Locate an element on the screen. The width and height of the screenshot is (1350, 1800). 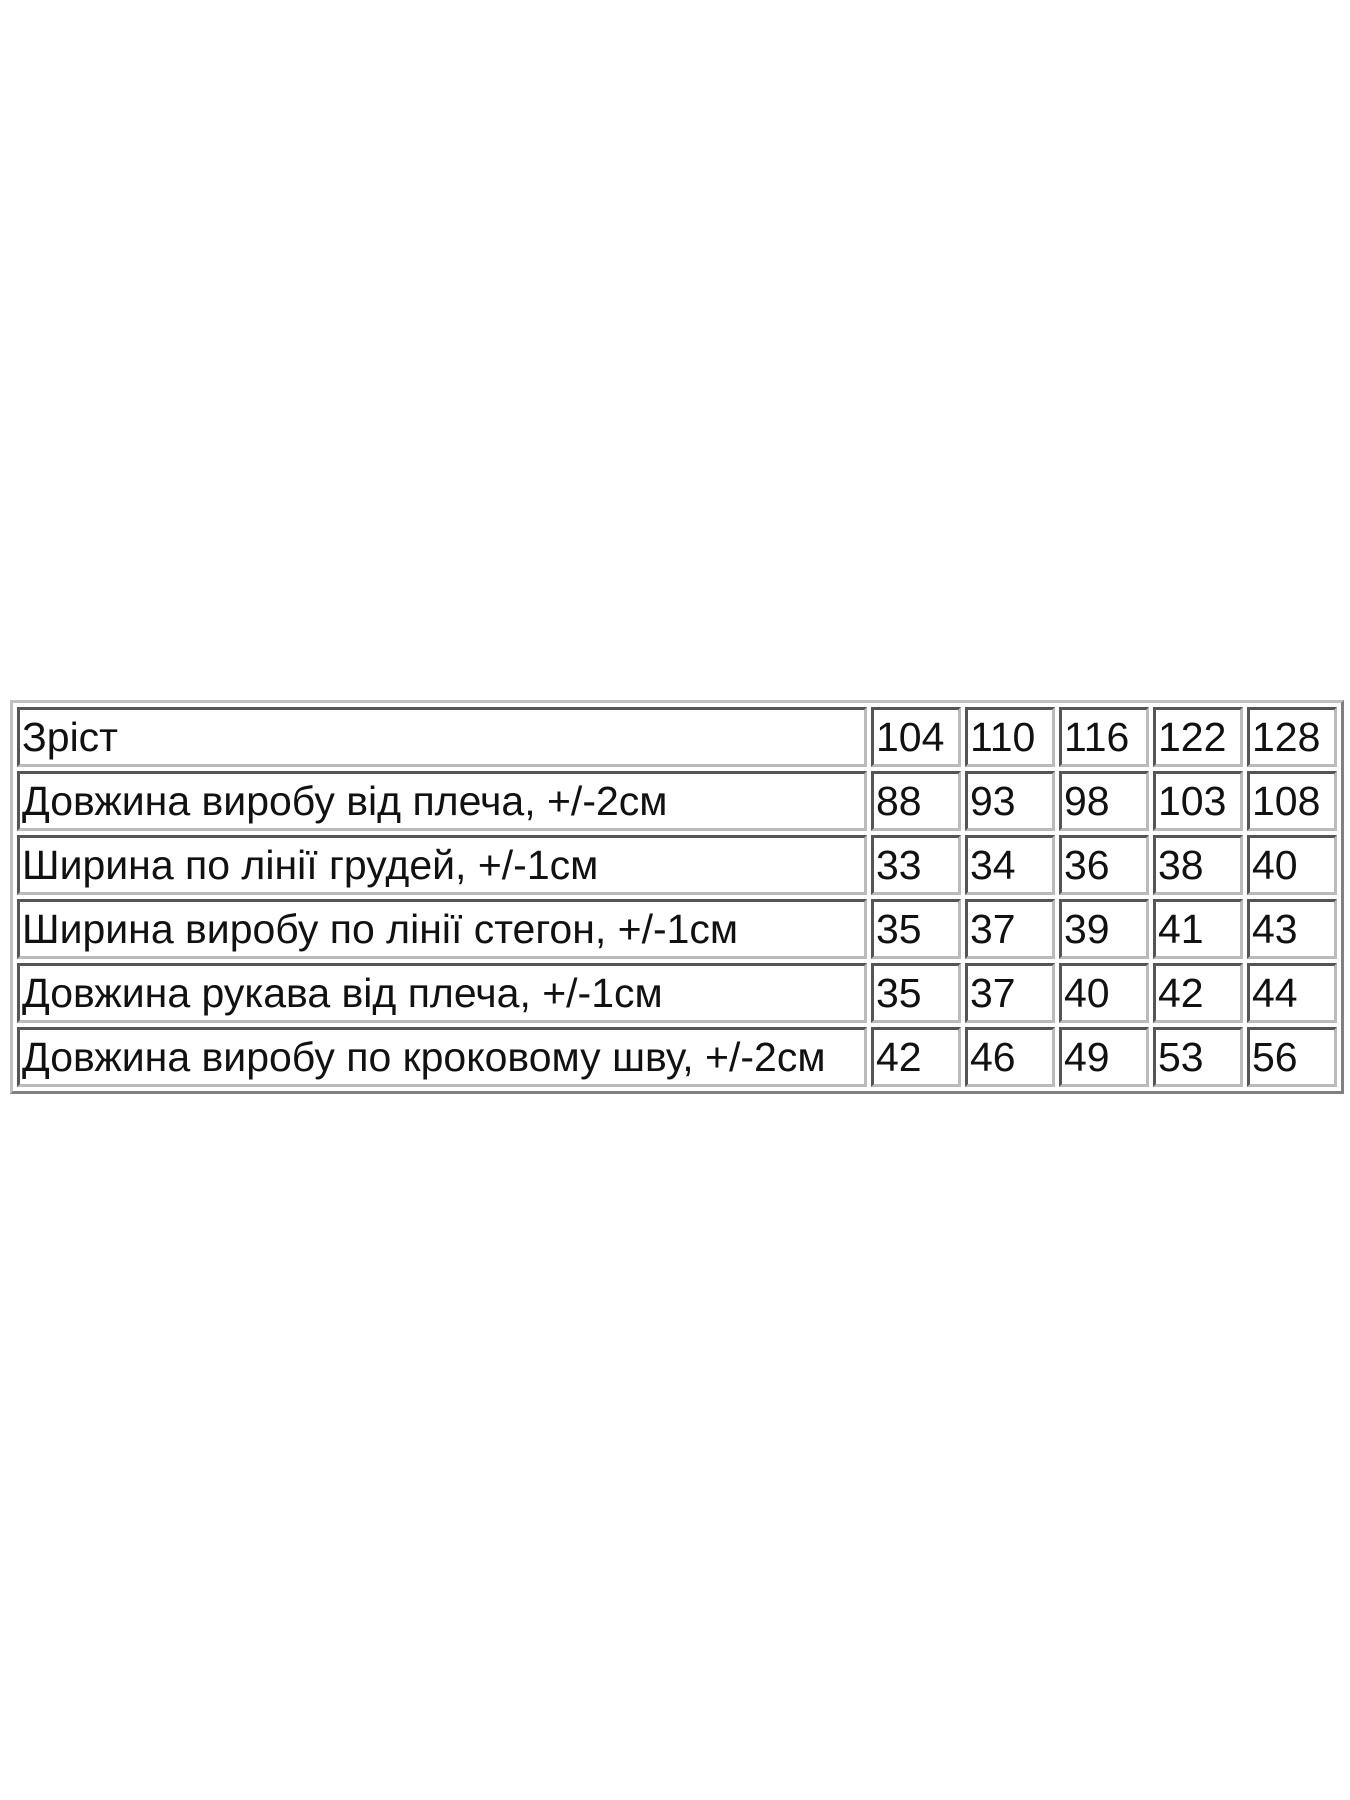
table-row: Ширина по лінії грудей, +/-1см 33 34 36 38 40 is located at coordinates (677, 865).